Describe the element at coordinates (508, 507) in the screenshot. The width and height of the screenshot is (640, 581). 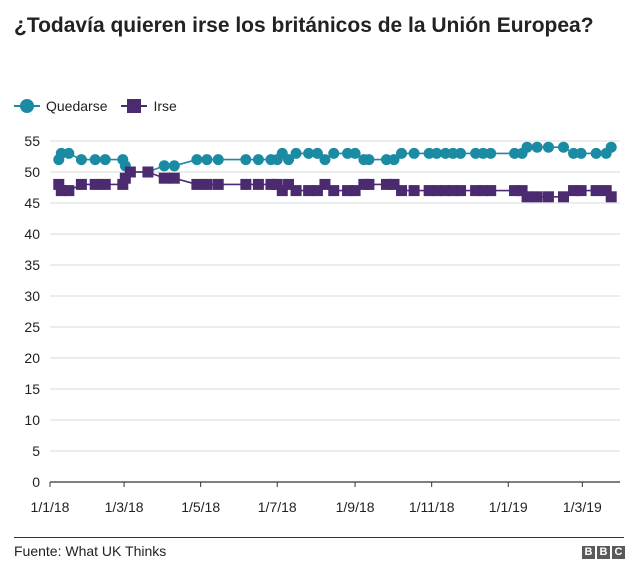
I see `x-tick-label: 1/1/19` at that location.